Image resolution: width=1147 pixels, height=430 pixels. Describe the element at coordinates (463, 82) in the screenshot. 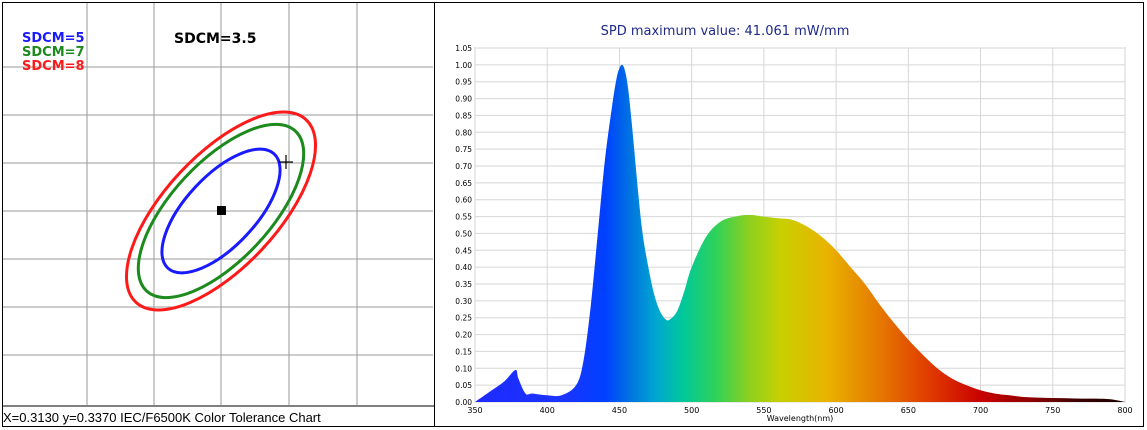

I see `spd-y-tick-label: 0.95` at that location.